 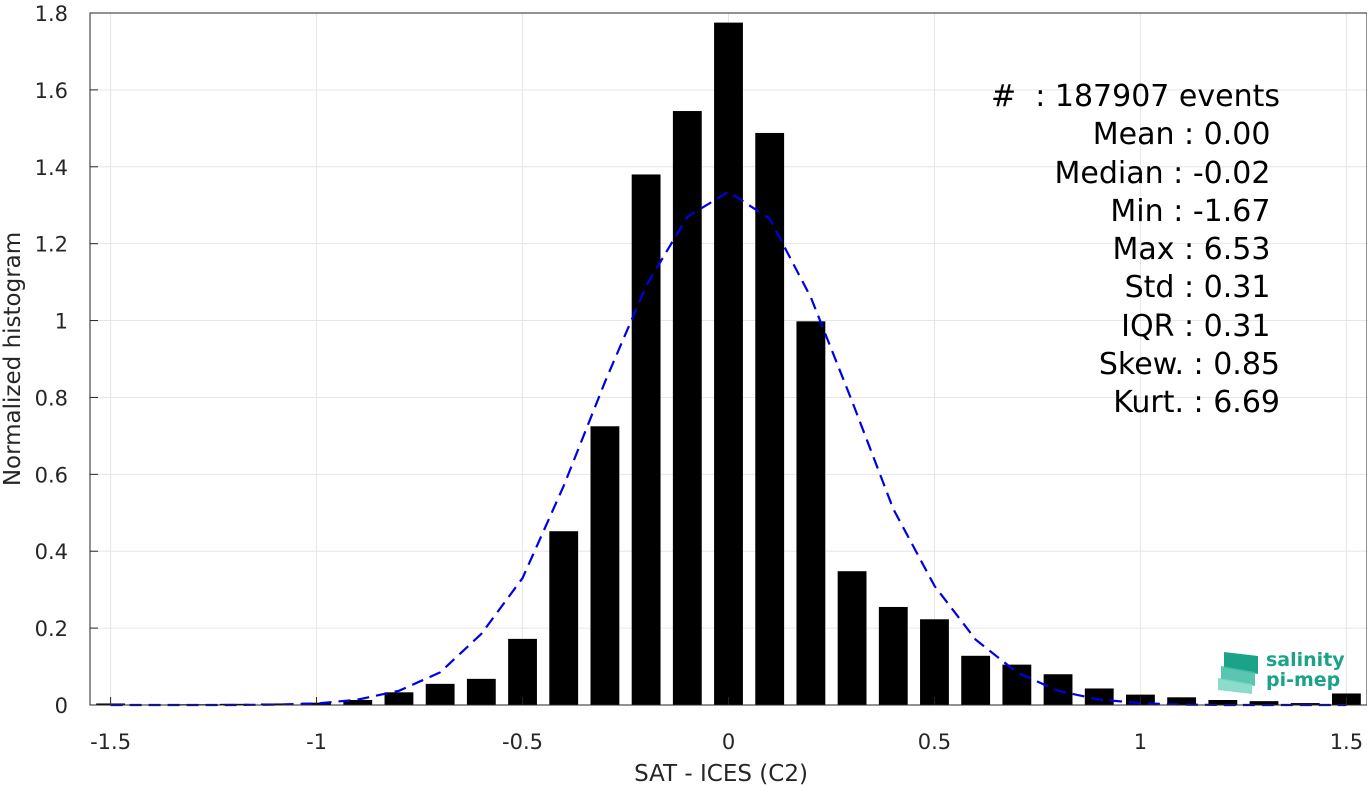 What do you see at coordinates (51, 552) in the screenshot?
I see `y-tick-label: 0.4` at bounding box center [51, 552].